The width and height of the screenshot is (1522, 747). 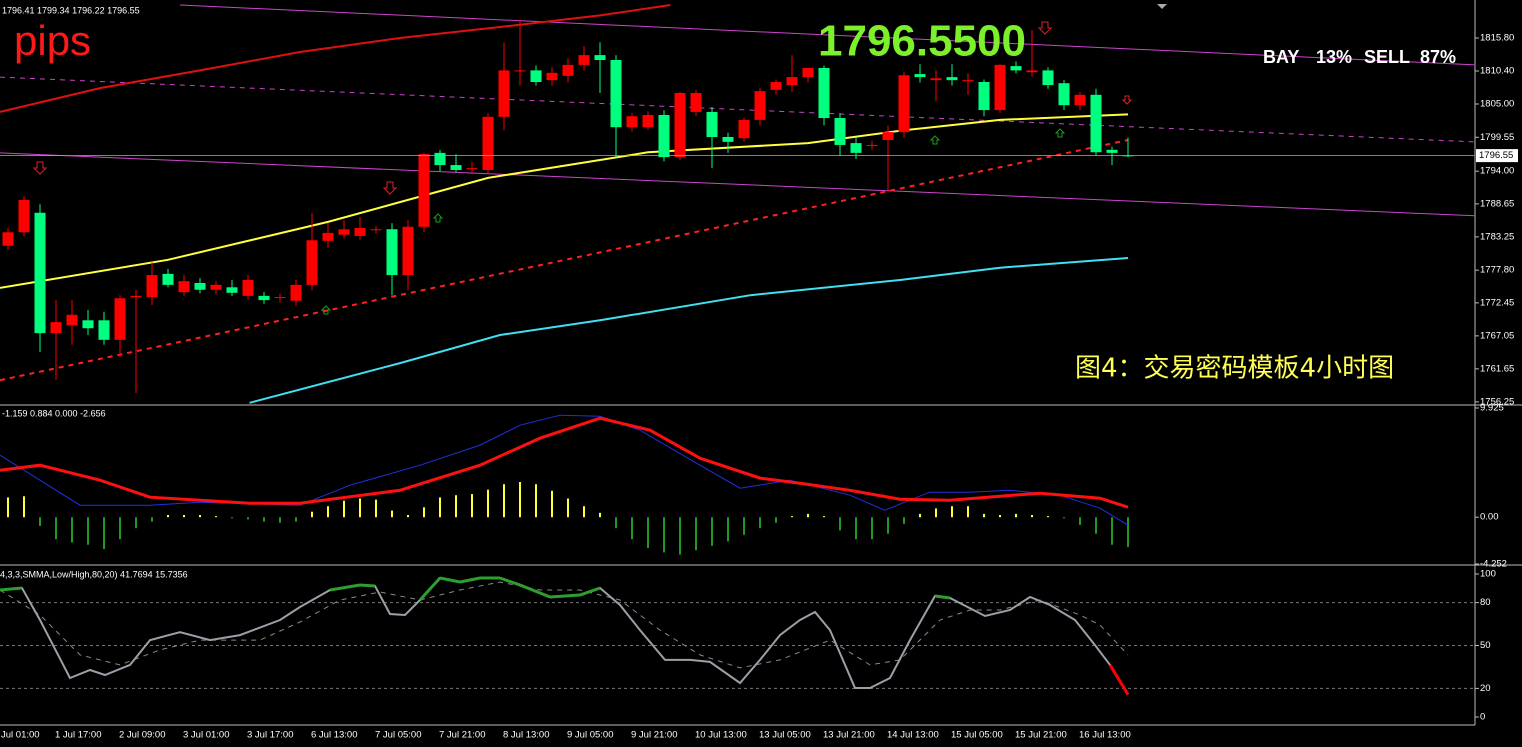 I want to click on signal-name: BAY, so click(x=1281, y=57).